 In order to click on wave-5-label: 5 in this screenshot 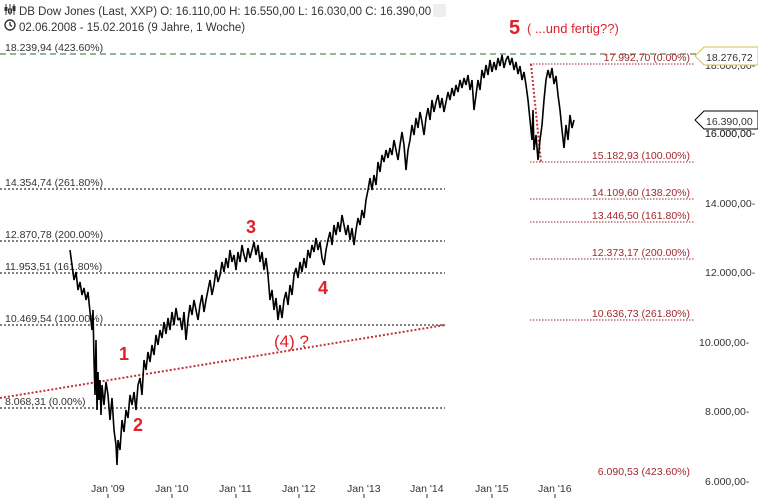, I will do `click(514, 28)`.